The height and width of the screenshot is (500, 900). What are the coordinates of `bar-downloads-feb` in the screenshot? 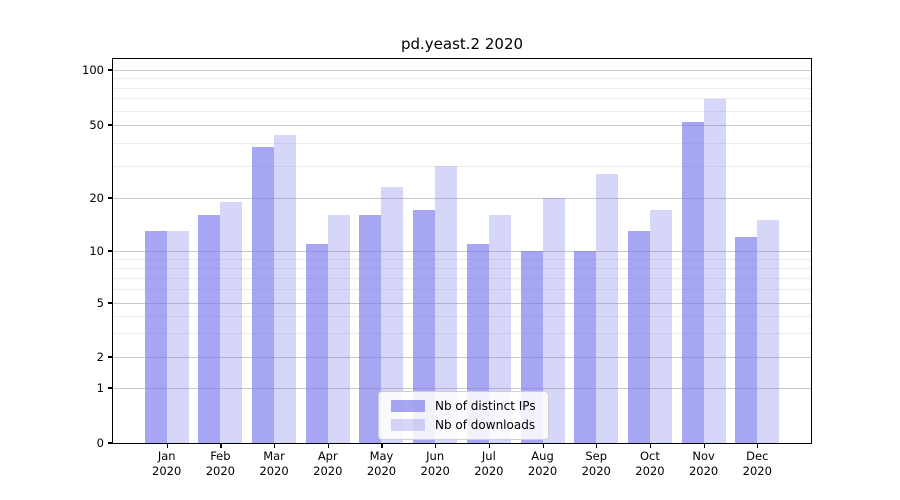 It's located at (231, 322).